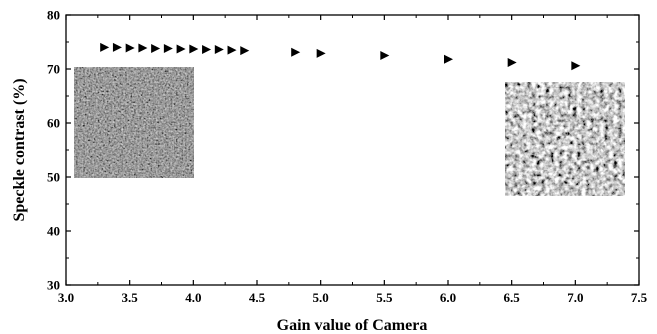 This screenshot has height=334, width=657. I want to click on x-tick-label: 7.5, so click(639, 297).